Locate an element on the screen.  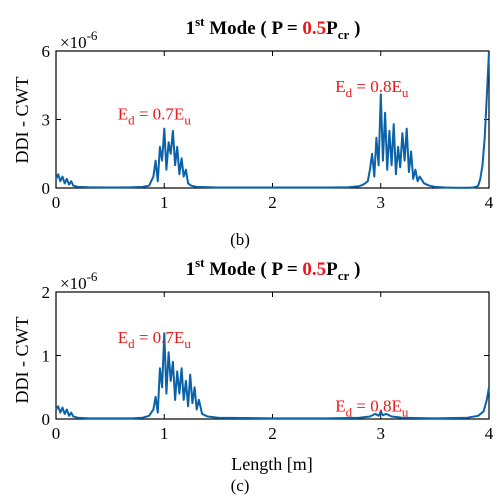
panel-b-title-sup: st is located at coordinates (200, 21).